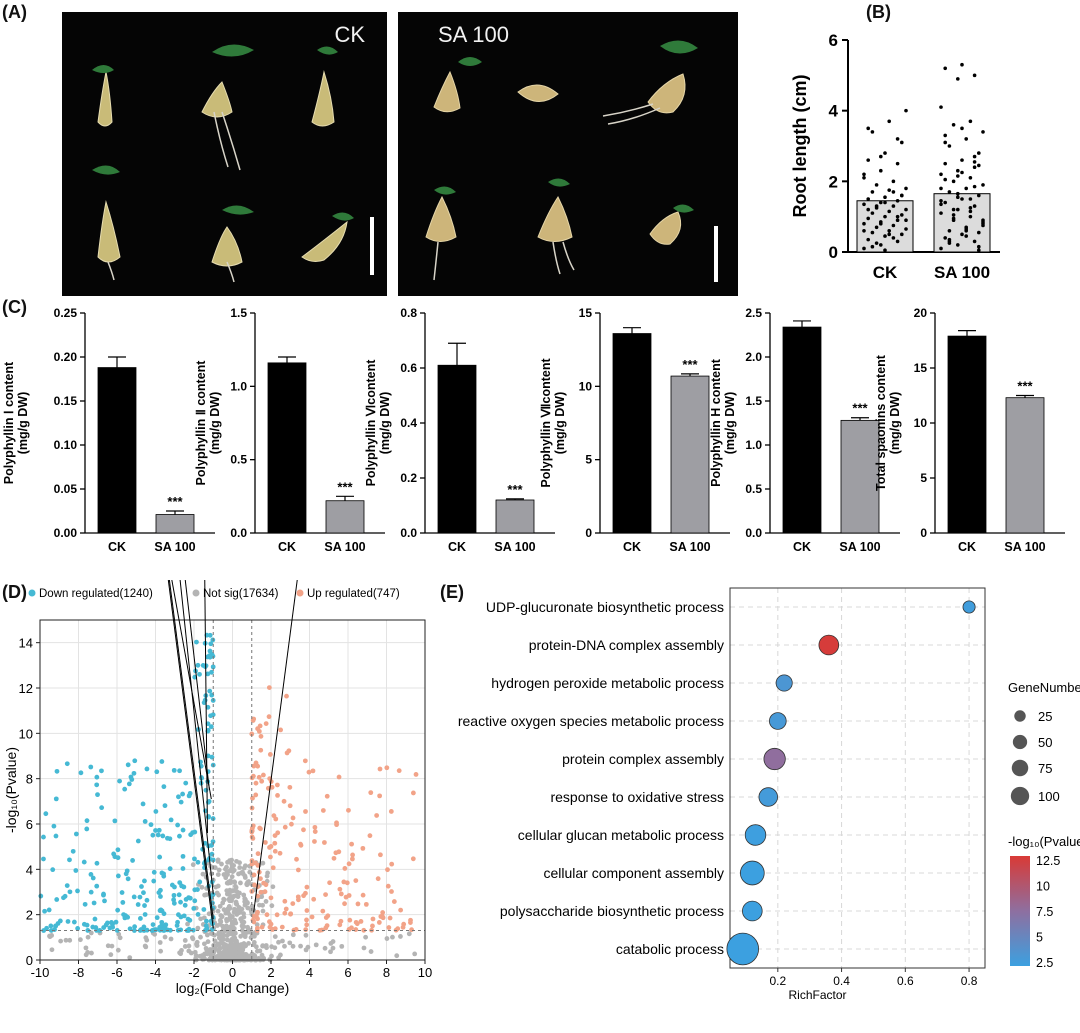 Image resolution: width=1080 pixels, height=1033 pixels. Describe the element at coordinates (425, 972) in the screenshot. I see `x-tick-label-d: 10` at that location.